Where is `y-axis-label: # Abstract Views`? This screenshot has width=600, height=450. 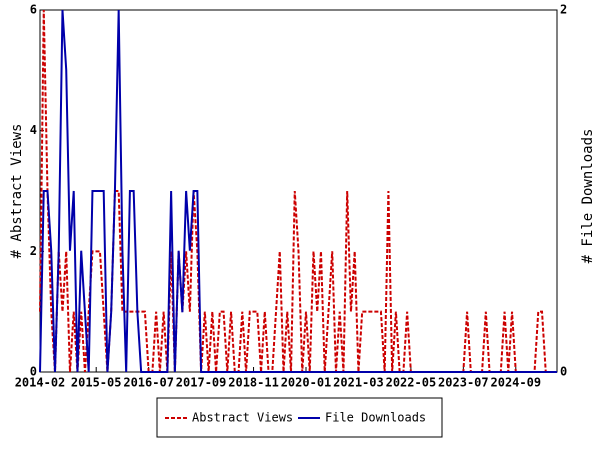 y-axis-label: # Abstract Views is located at coordinates (17, 191).